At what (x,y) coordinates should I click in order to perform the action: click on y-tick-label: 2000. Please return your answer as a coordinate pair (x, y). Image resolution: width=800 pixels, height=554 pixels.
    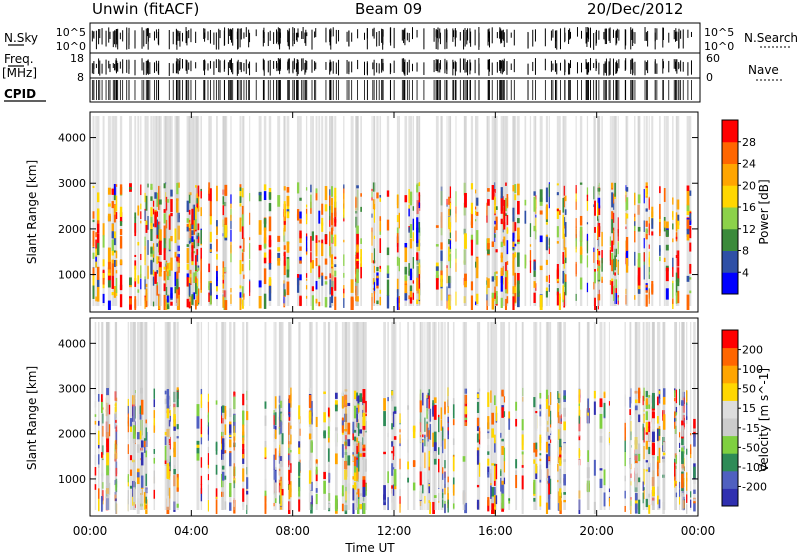
    Looking at the image, I should click on (72, 229).